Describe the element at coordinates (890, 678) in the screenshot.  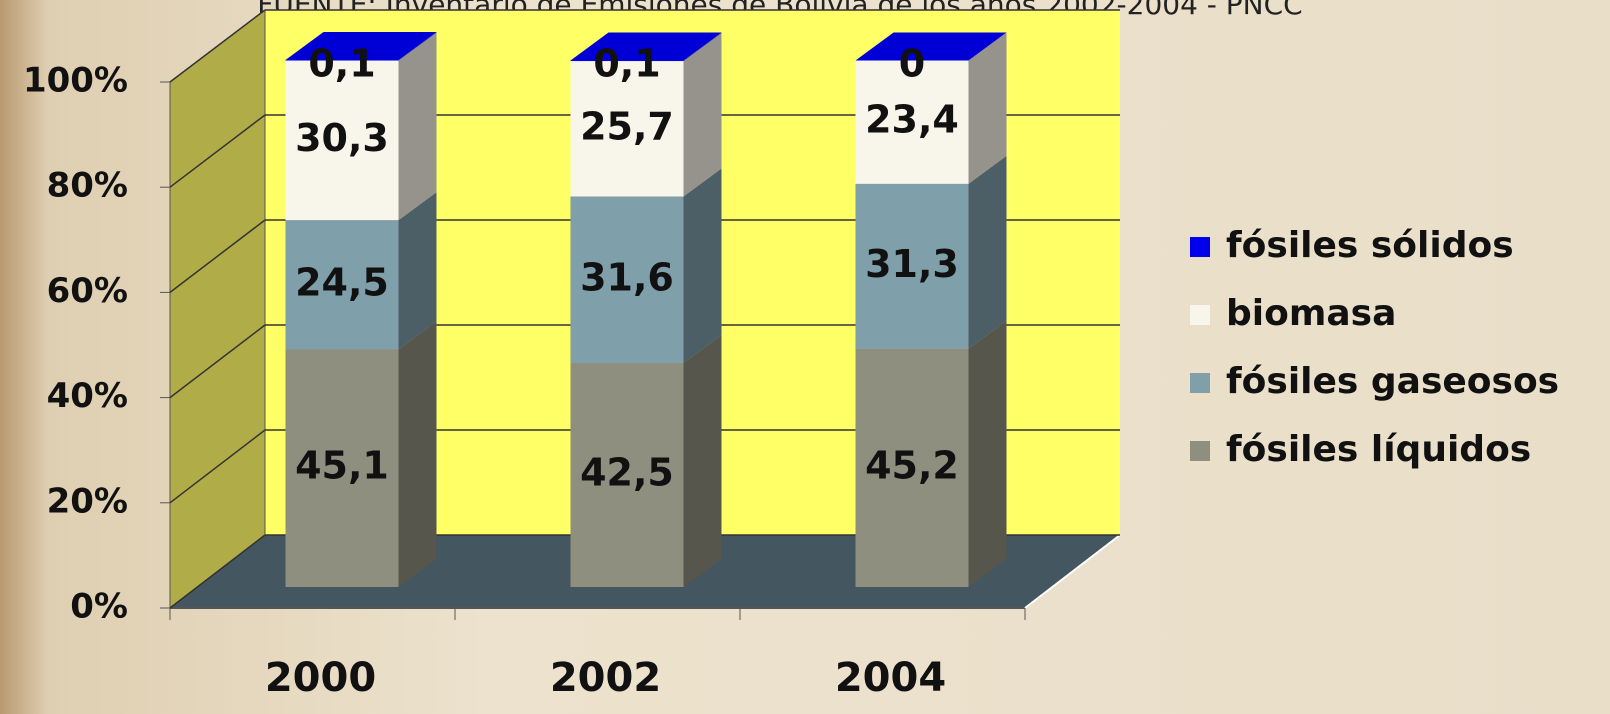
I see `x-tick-label: 2004` at that location.